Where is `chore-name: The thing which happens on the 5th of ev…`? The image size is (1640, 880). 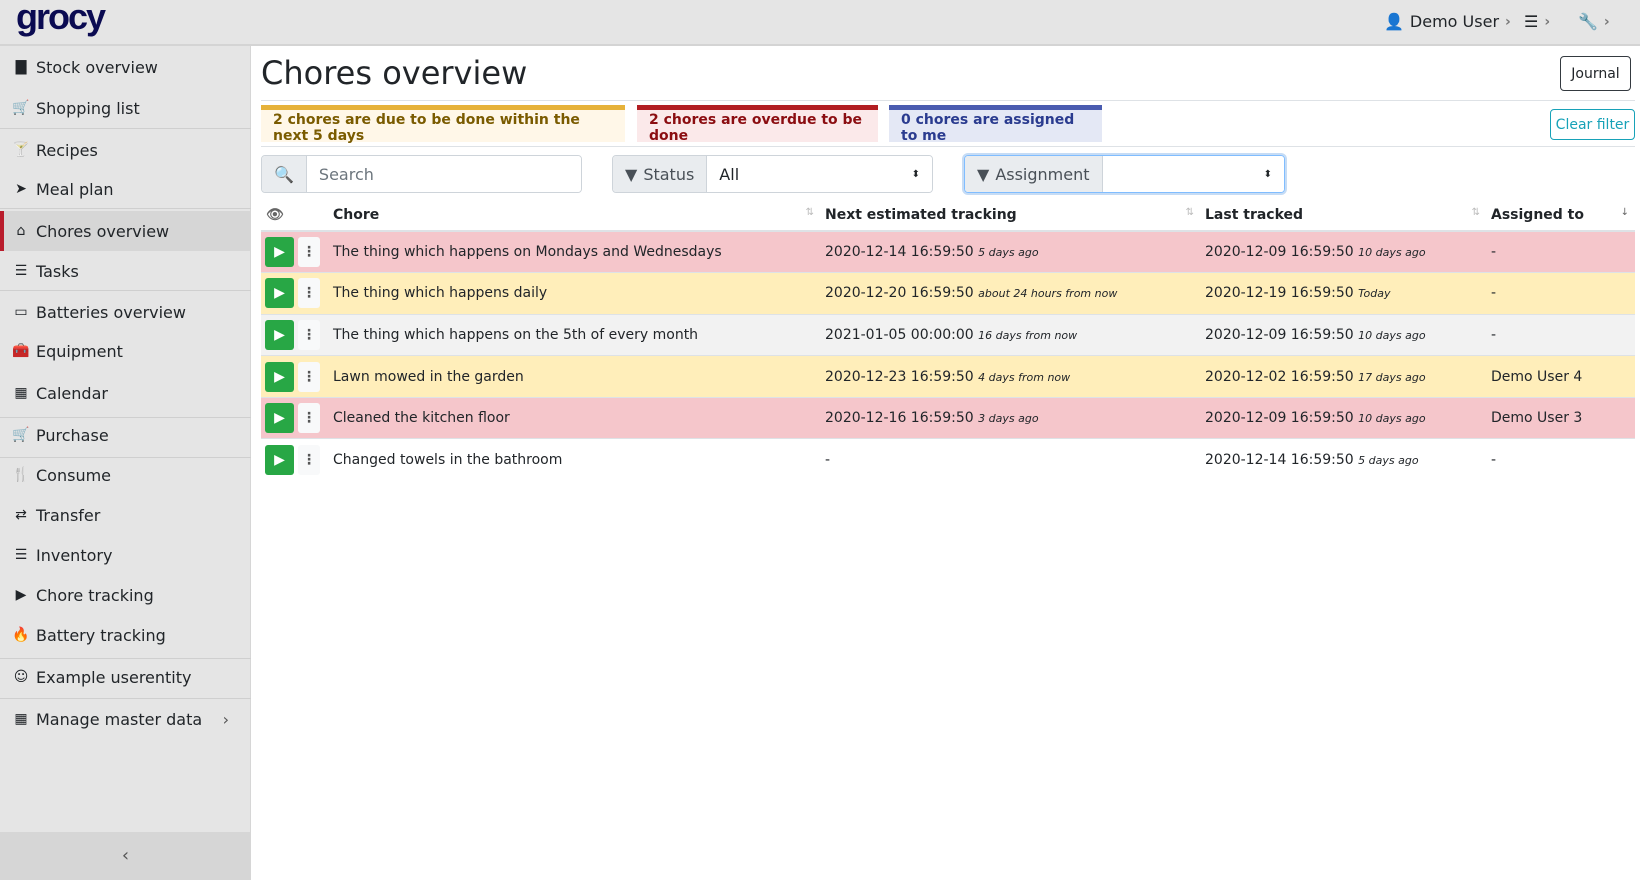
chore-name: The thing which happens on the 5th of ev… is located at coordinates (574, 334).